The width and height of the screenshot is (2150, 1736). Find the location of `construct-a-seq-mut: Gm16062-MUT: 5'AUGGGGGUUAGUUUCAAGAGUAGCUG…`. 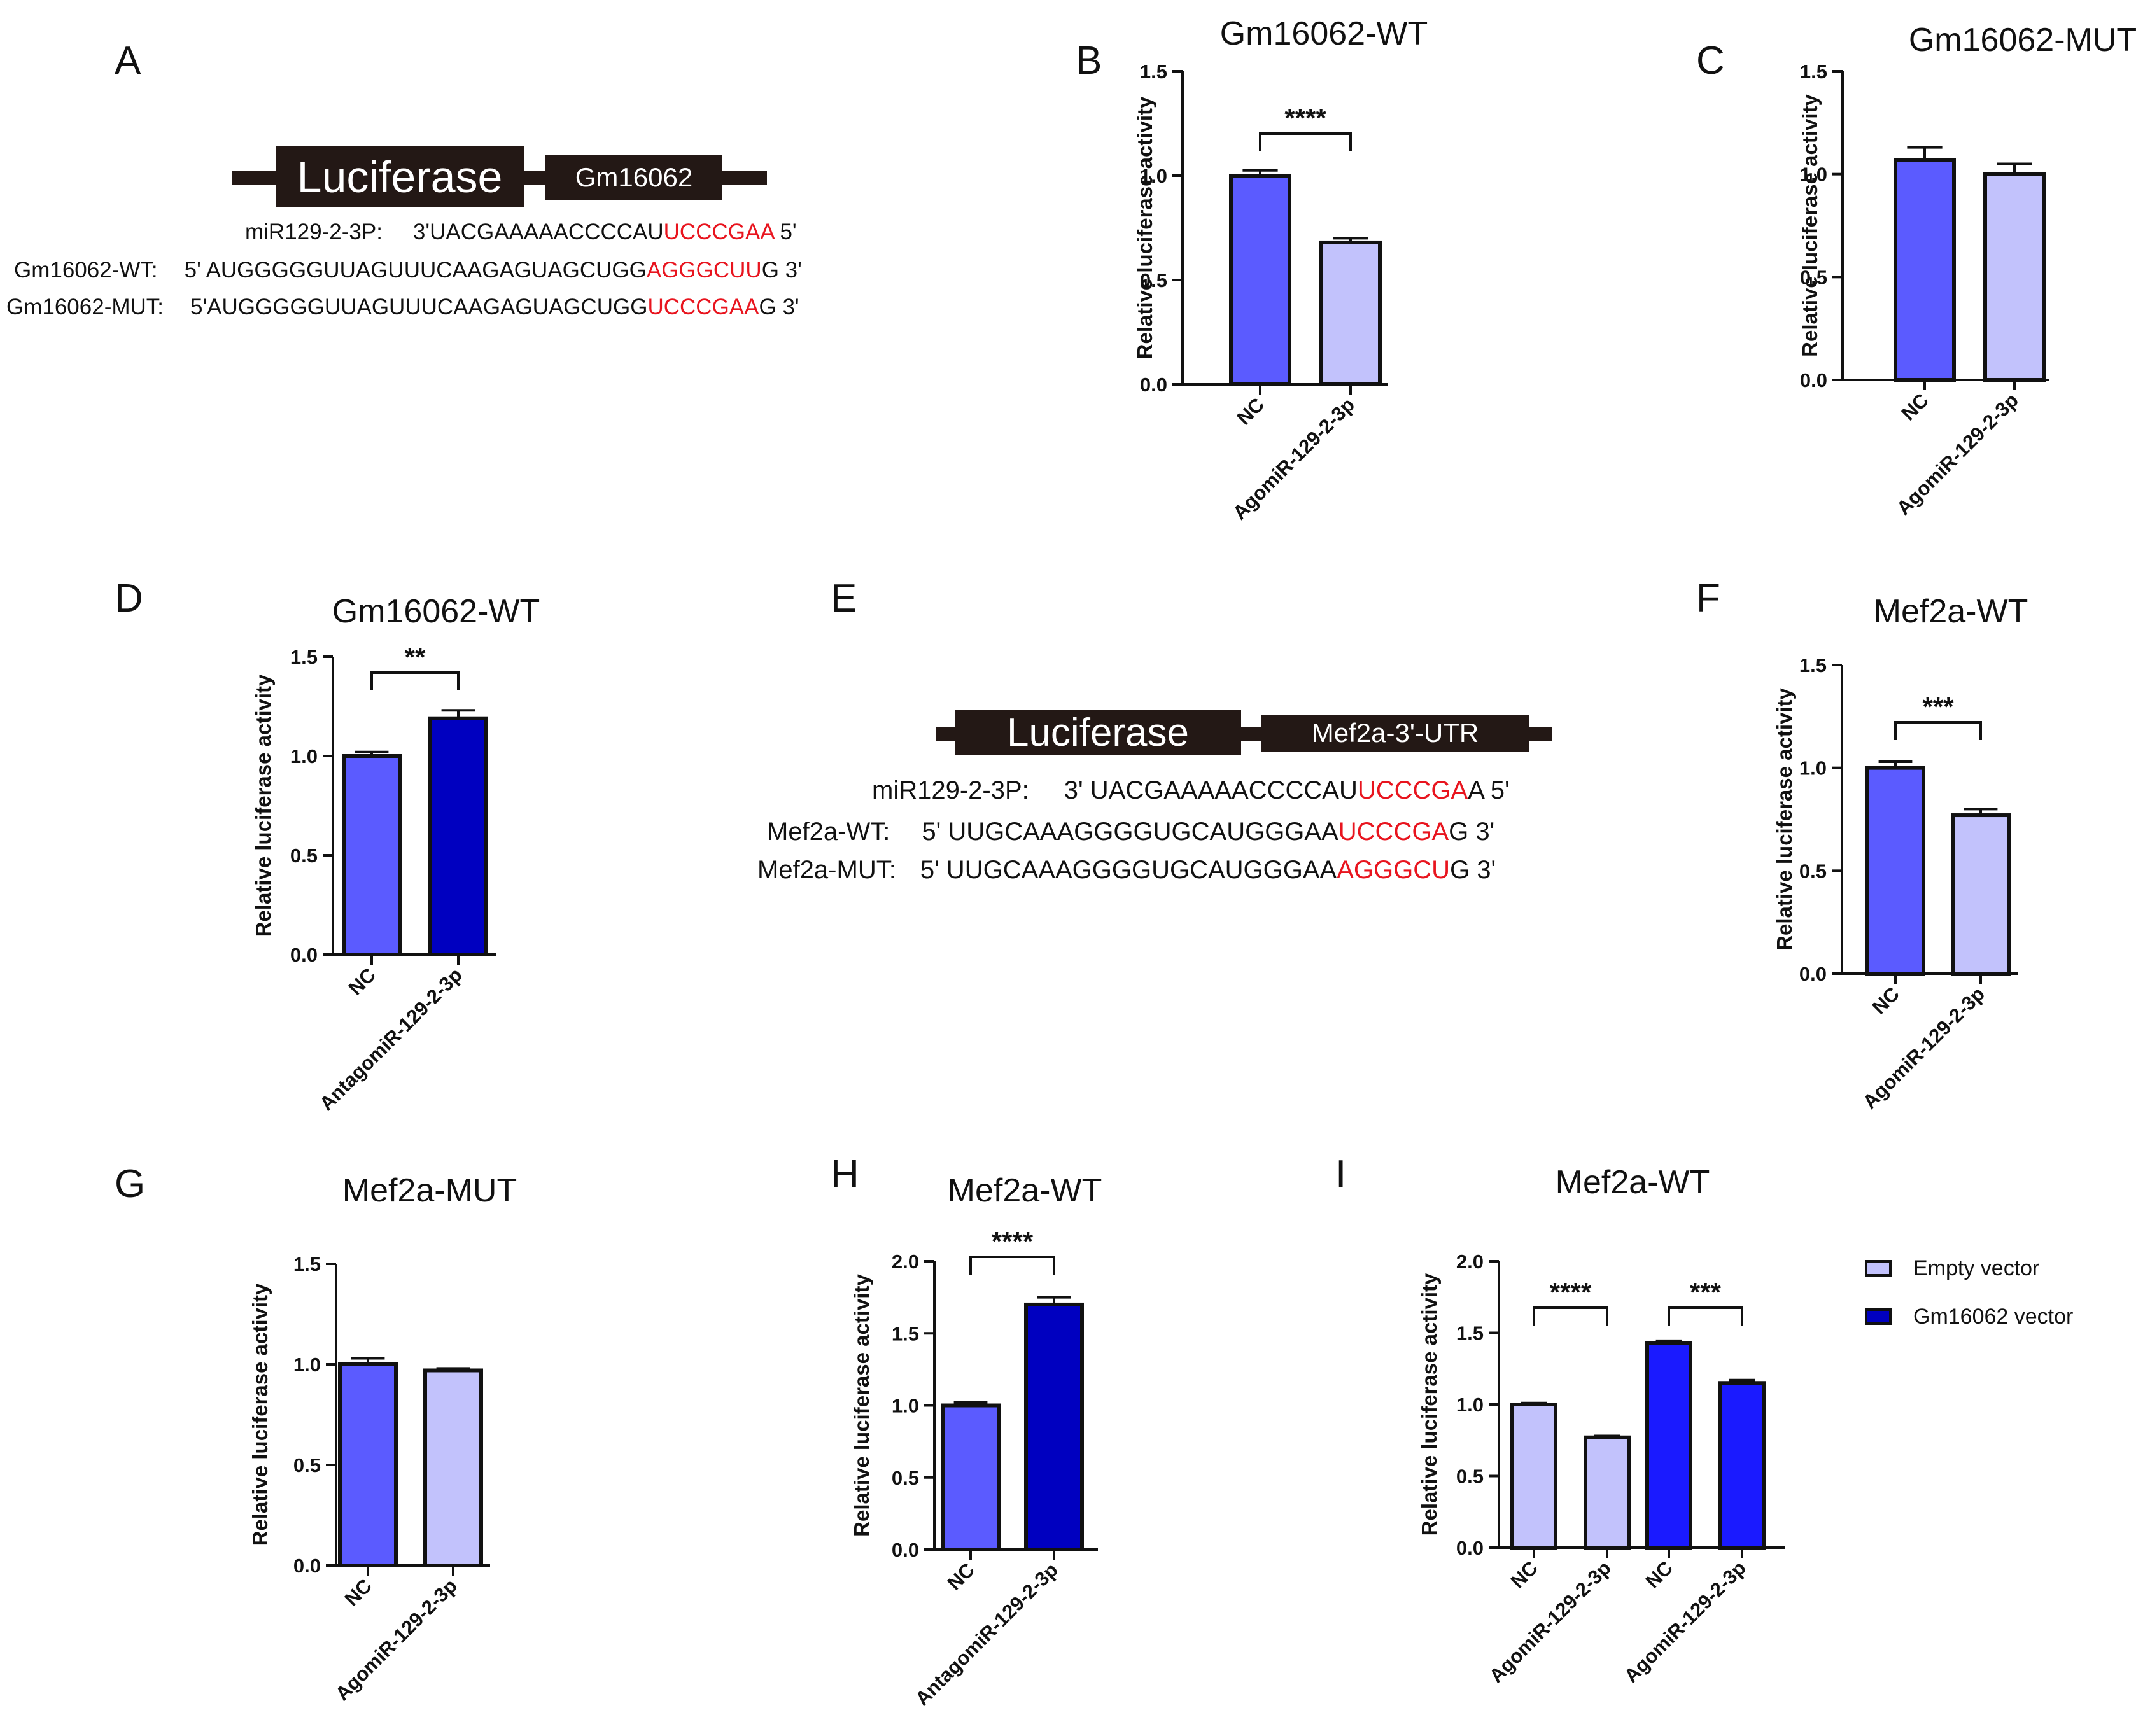

construct-a-seq-mut: Gm16062-MUT: 5'AUGGGGGUUAGUUUCAAGAGUAGCUG… is located at coordinates (402, 307).